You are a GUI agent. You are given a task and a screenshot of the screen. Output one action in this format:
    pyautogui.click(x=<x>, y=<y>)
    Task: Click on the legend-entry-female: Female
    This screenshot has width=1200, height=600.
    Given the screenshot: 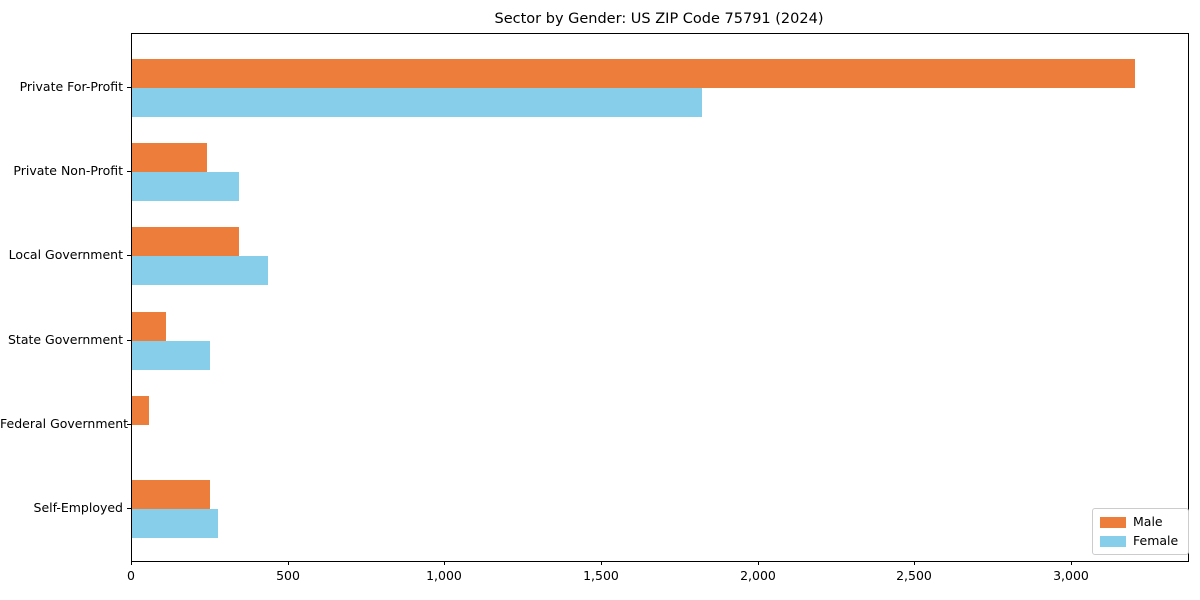 What is the action you would take?
    pyautogui.click(x=1139, y=541)
    